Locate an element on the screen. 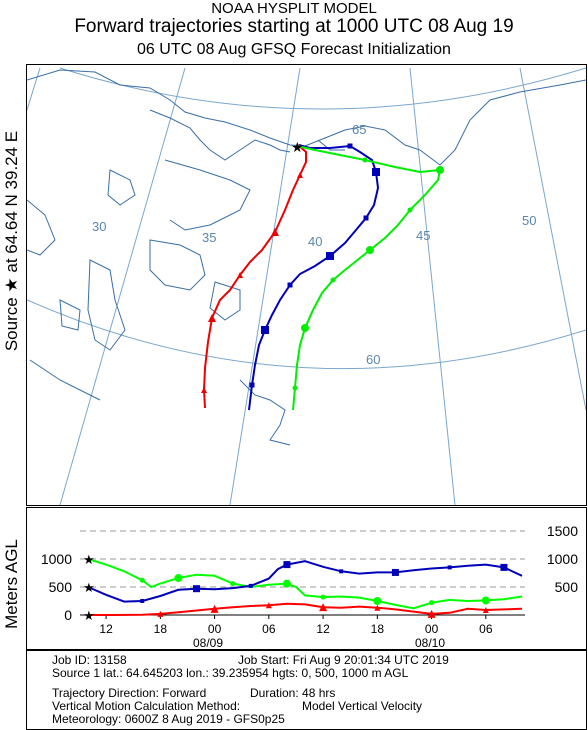 This screenshot has width=588, height=730. y-tick-right-1500: 1500 is located at coordinates (562, 531).